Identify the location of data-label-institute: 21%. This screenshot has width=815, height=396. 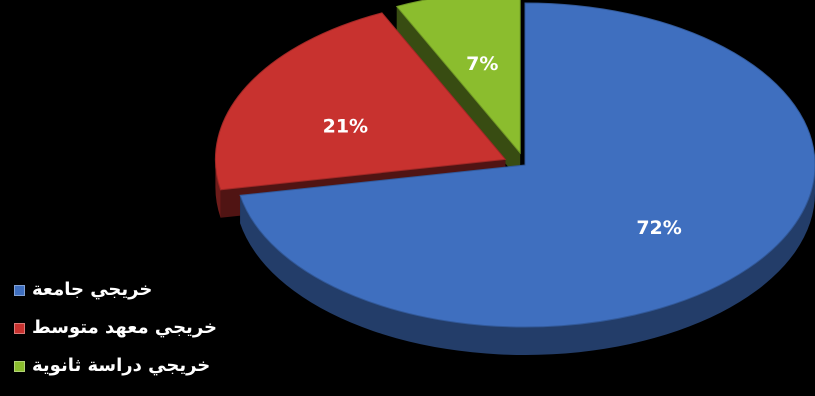
(345, 126).